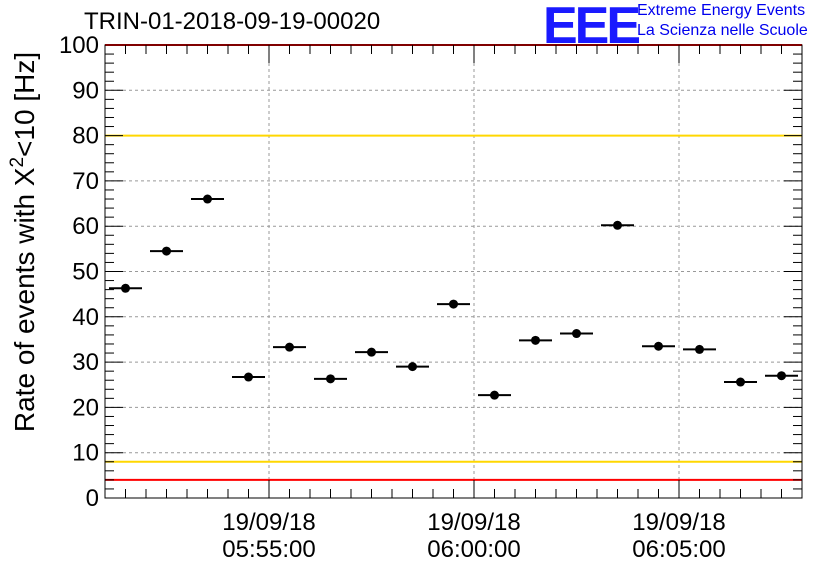 This screenshot has width=836, height=572. I want to click on y-tick-label: 0, so click(92, 498).